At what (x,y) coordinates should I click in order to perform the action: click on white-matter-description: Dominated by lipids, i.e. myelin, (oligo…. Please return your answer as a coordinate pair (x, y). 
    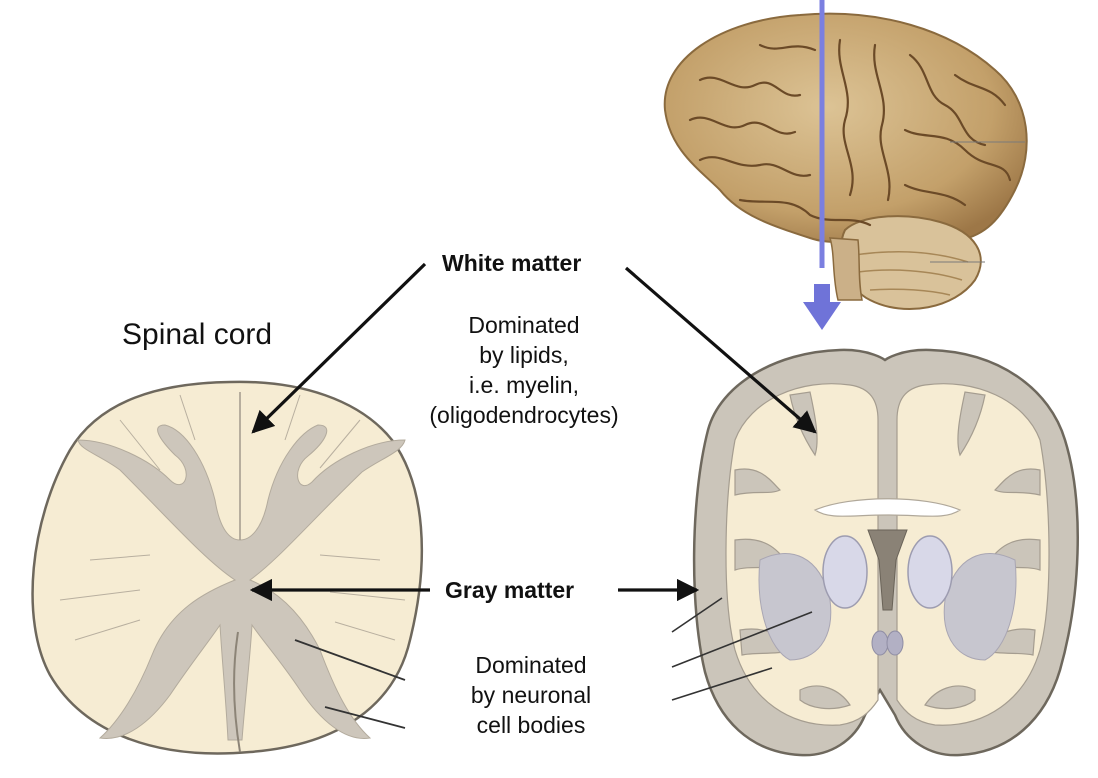
    Looking at the image, I should click on (524, 370).